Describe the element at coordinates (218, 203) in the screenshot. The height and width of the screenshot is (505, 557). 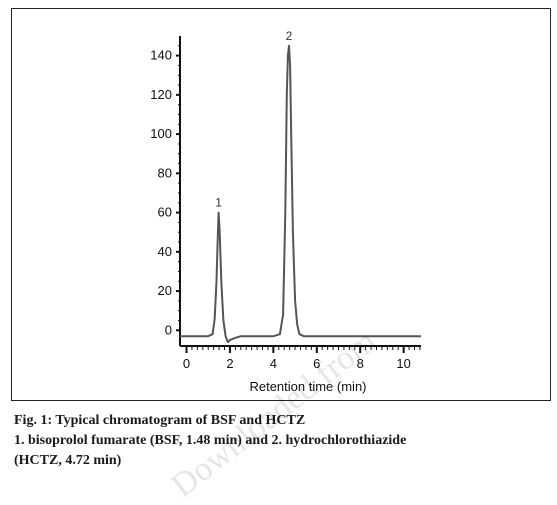
I see `peak-label-1: 1` at that location.